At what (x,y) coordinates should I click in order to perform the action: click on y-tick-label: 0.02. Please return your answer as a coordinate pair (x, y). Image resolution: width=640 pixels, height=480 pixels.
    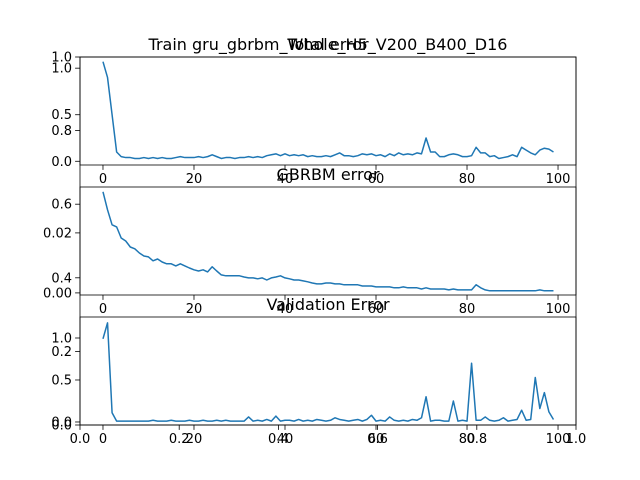
    Looking at the image, I should click on (57, 233).